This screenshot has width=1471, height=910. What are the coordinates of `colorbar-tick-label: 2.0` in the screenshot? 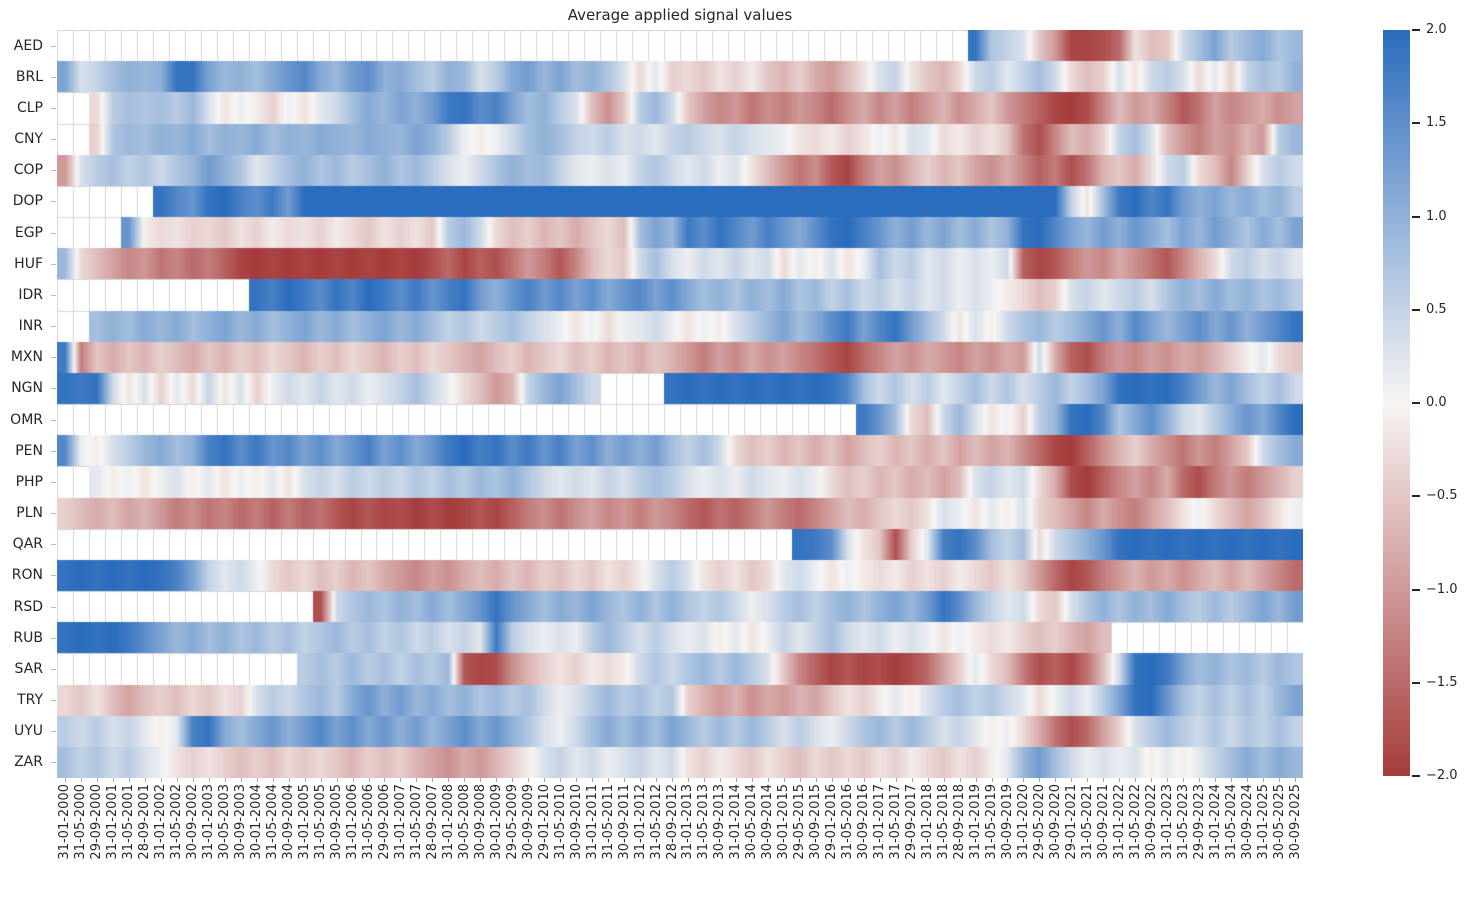 It's located at (1436, 29).